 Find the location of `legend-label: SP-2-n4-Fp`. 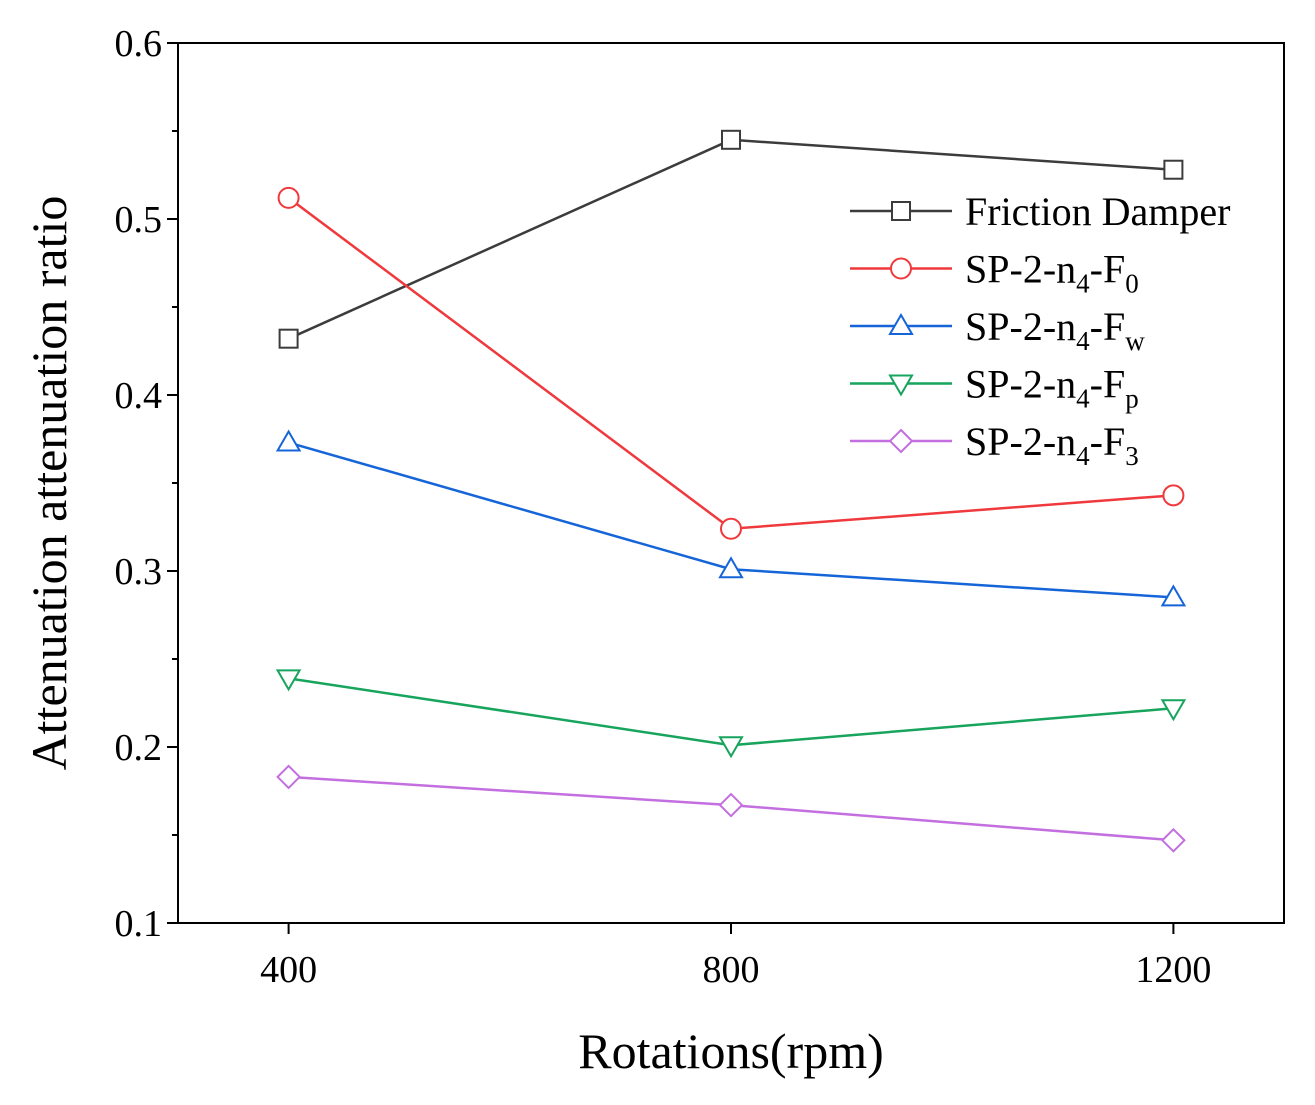

legend-label: SP-2-n4-Fp is located at coordinates (1052, 388).